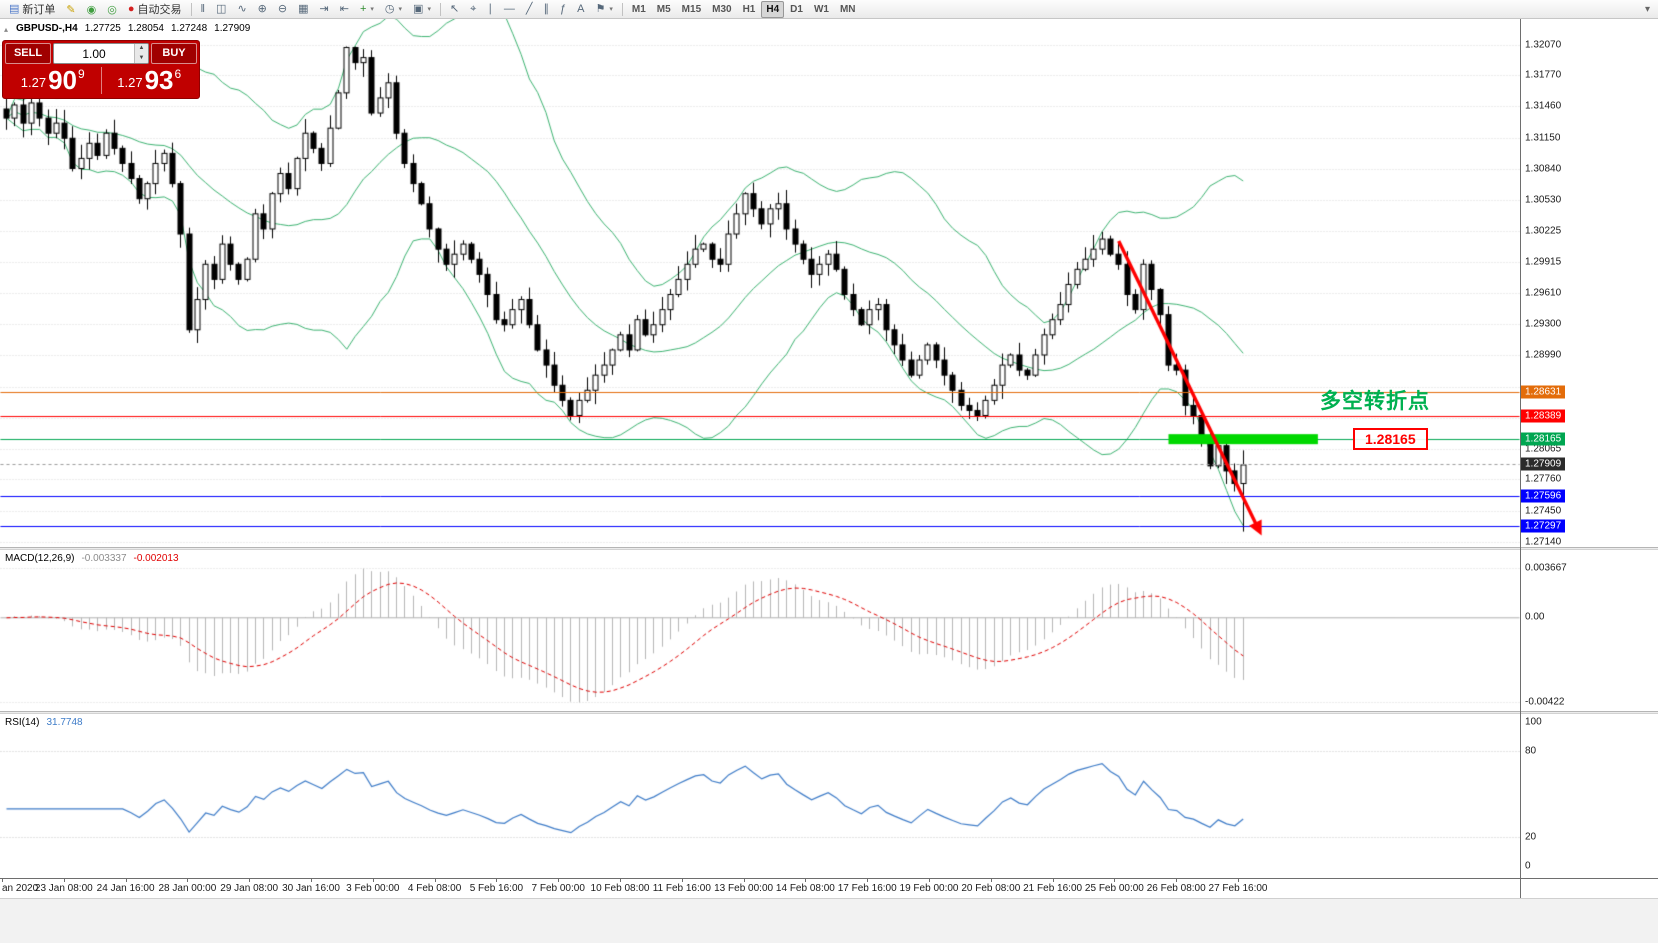 The height and width of the screenshot is (943, 1658). I want to click on horizontal-line-icon: —, so click(509, 9).